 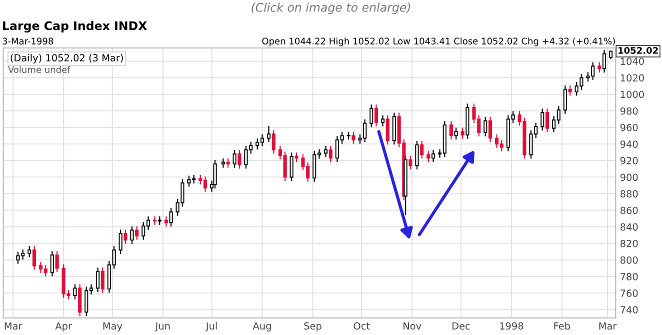 I want to click on y-tick-label: 820, so click(x=629, y=244).